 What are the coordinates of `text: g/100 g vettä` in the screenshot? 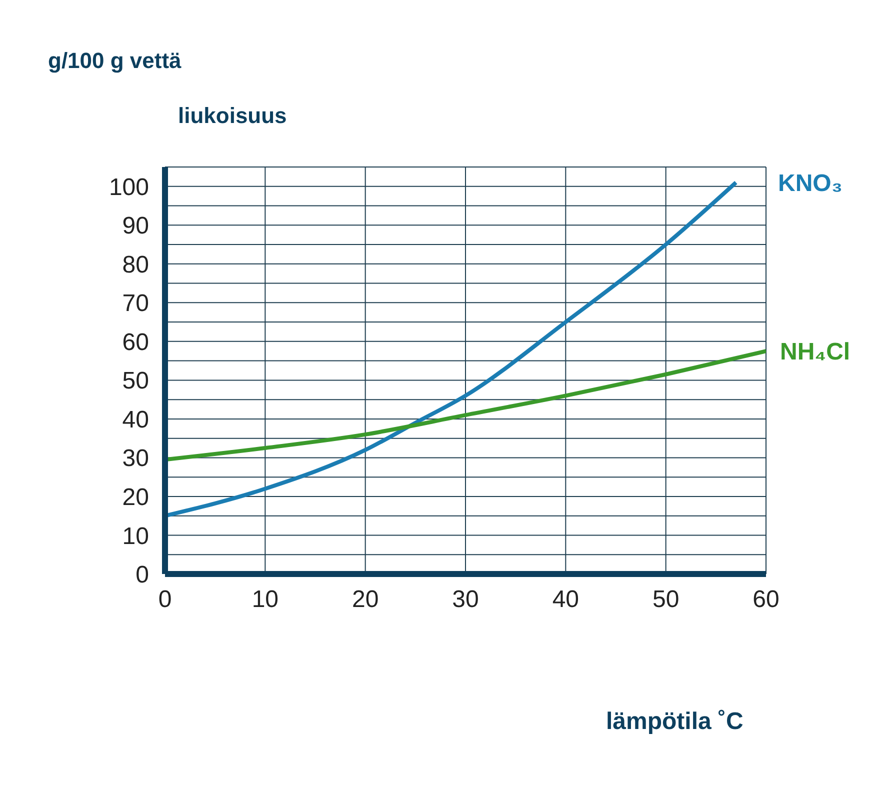 It's located at (115, 61).